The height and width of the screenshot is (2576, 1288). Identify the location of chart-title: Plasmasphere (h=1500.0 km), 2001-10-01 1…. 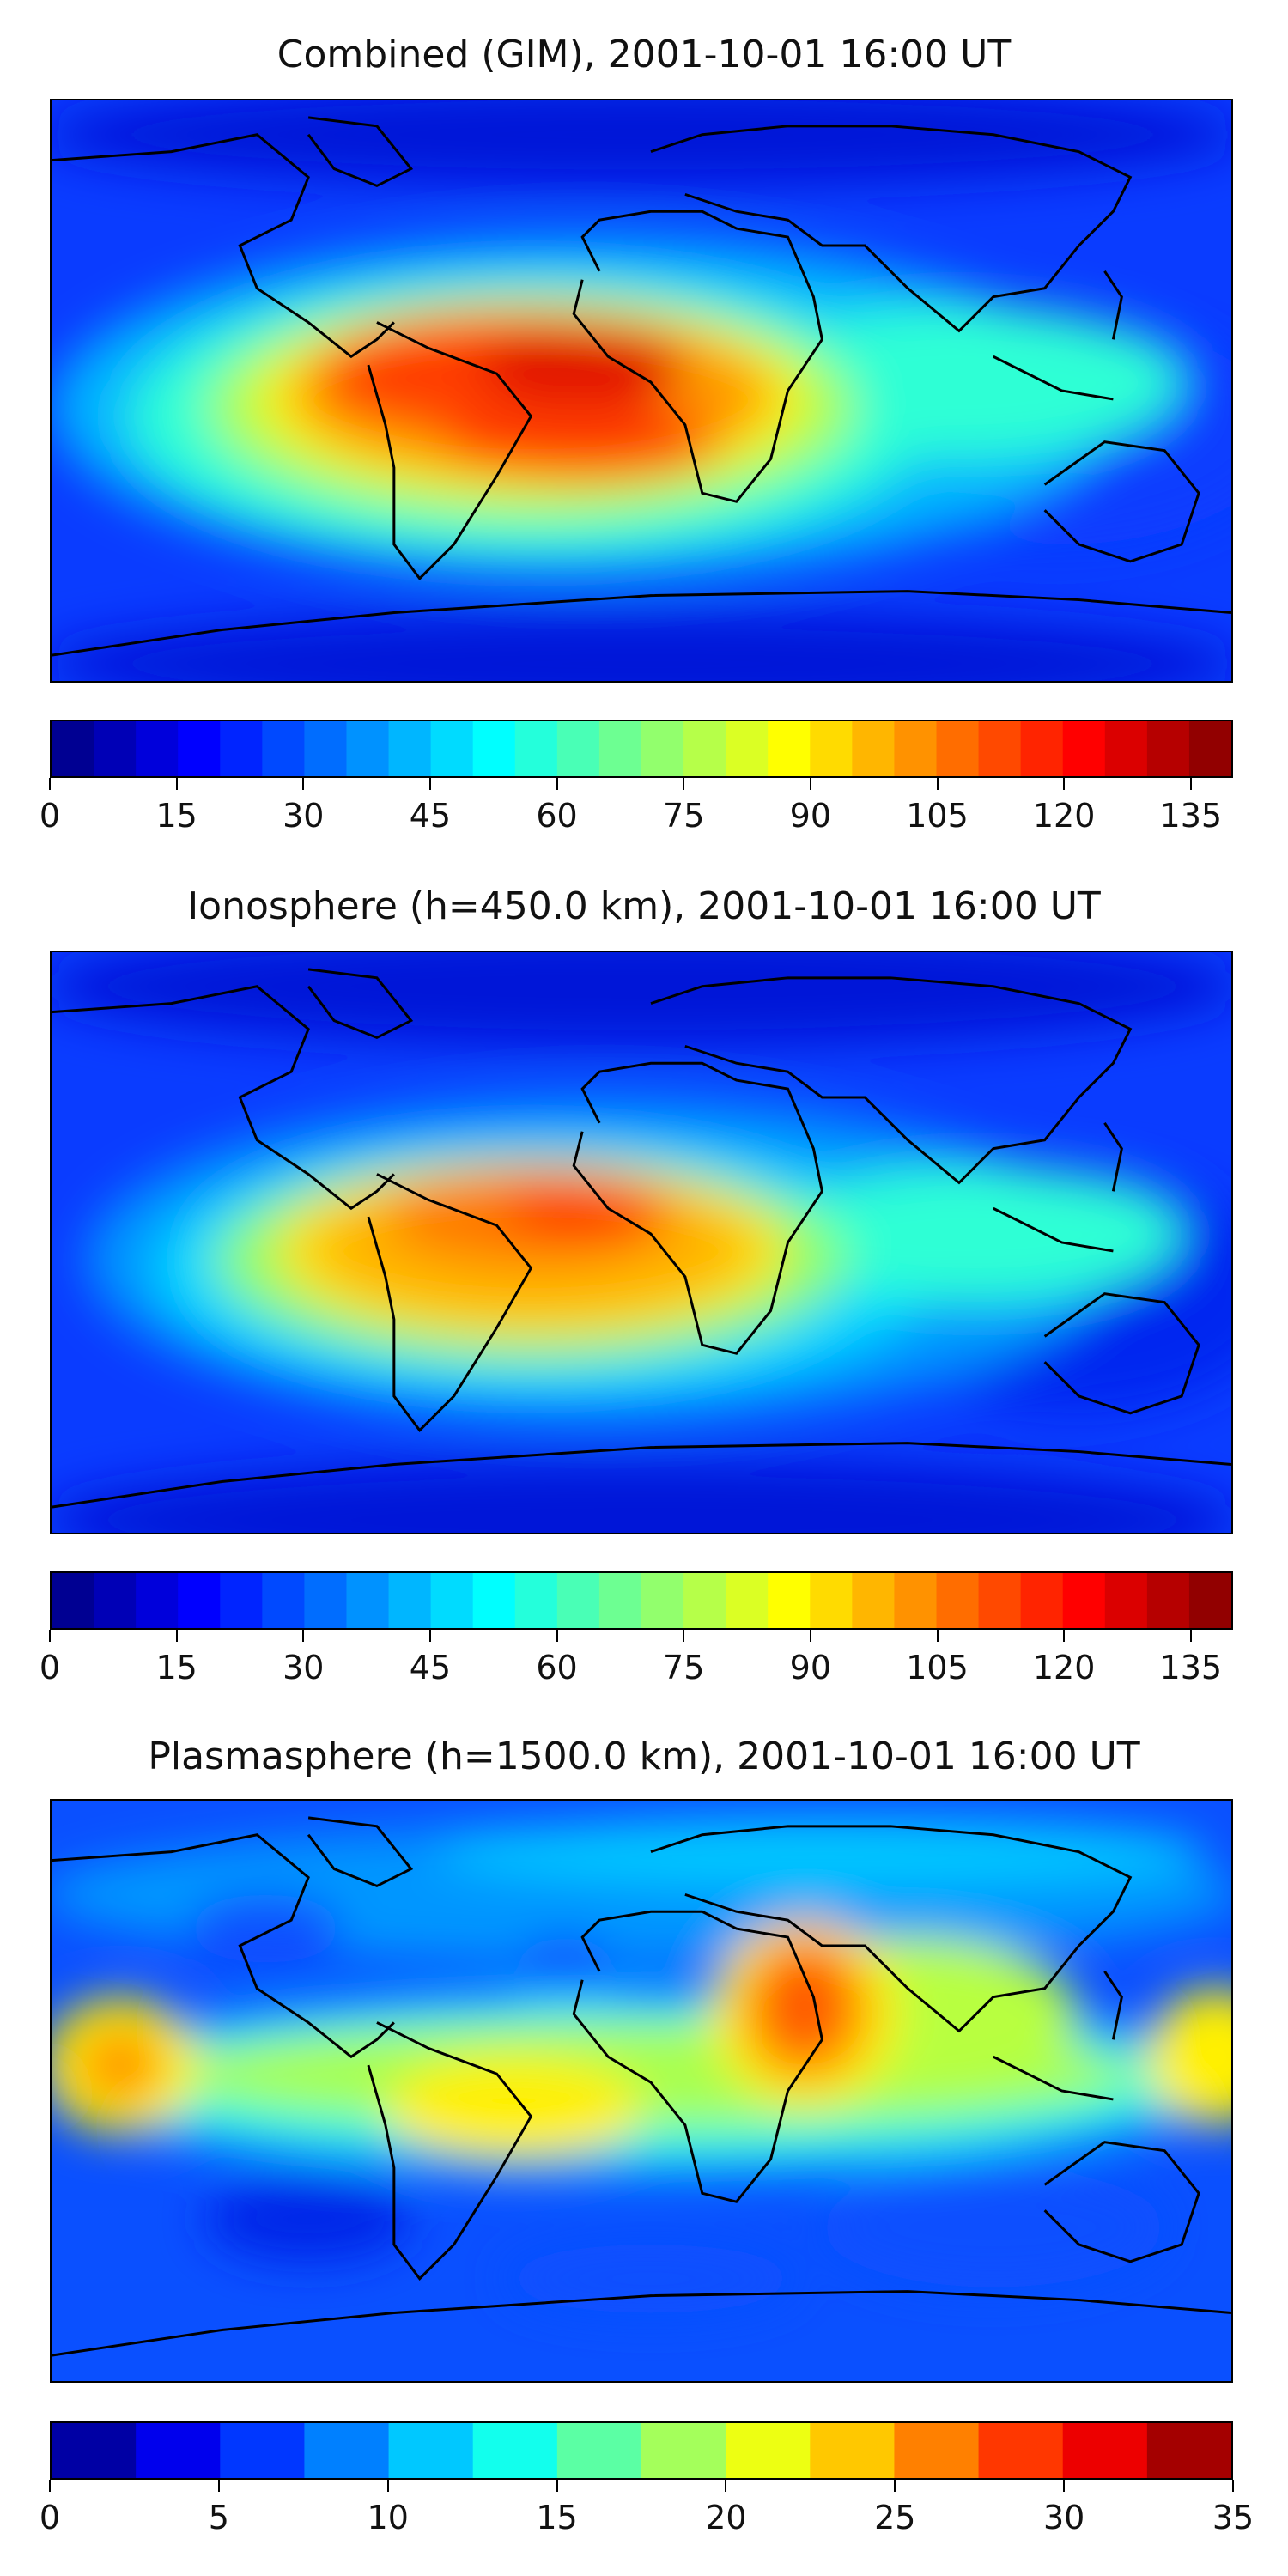
(644, 1756).